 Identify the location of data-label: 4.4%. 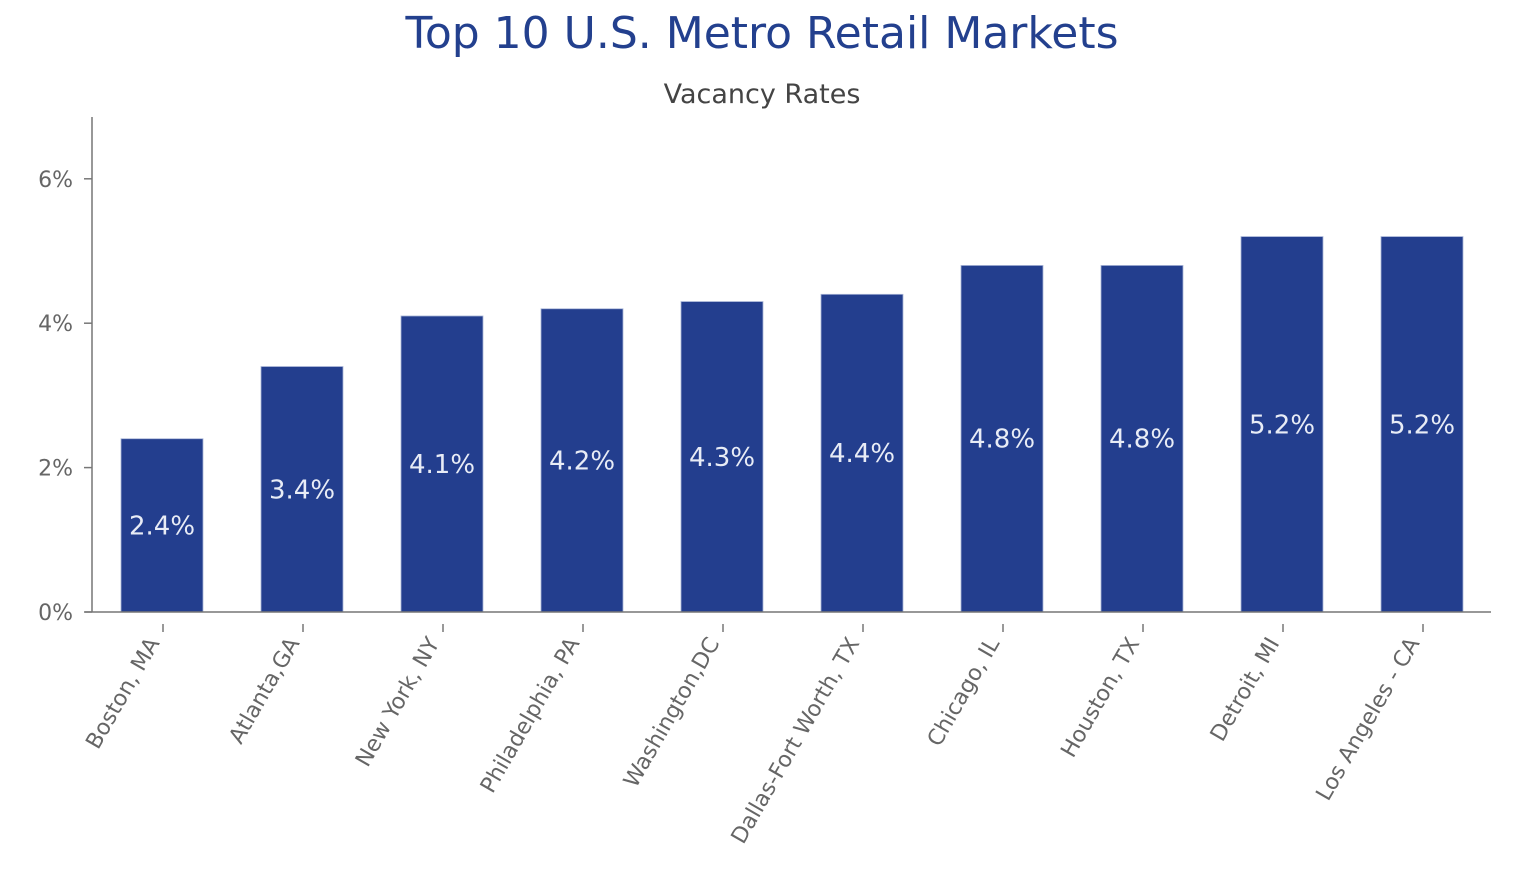
(862, 454).